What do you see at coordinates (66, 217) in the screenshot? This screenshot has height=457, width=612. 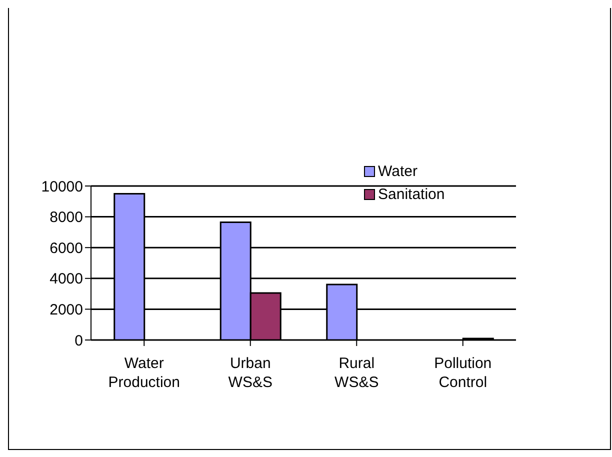 I see `y-tick-label: 8000` at bounding box center [66, 217].